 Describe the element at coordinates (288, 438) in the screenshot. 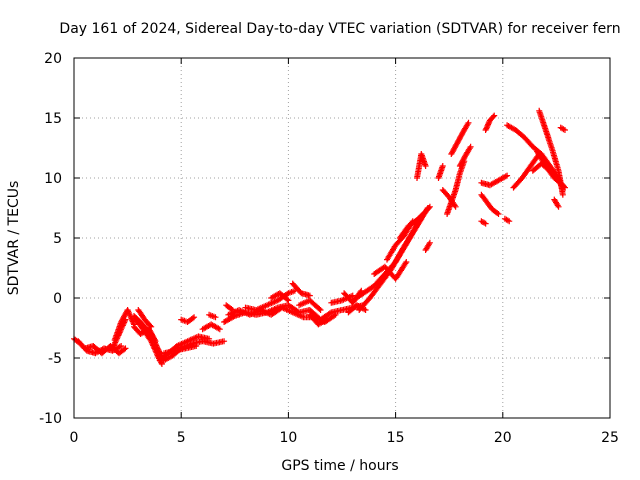

I see `x-tick-label: 10` at that location.